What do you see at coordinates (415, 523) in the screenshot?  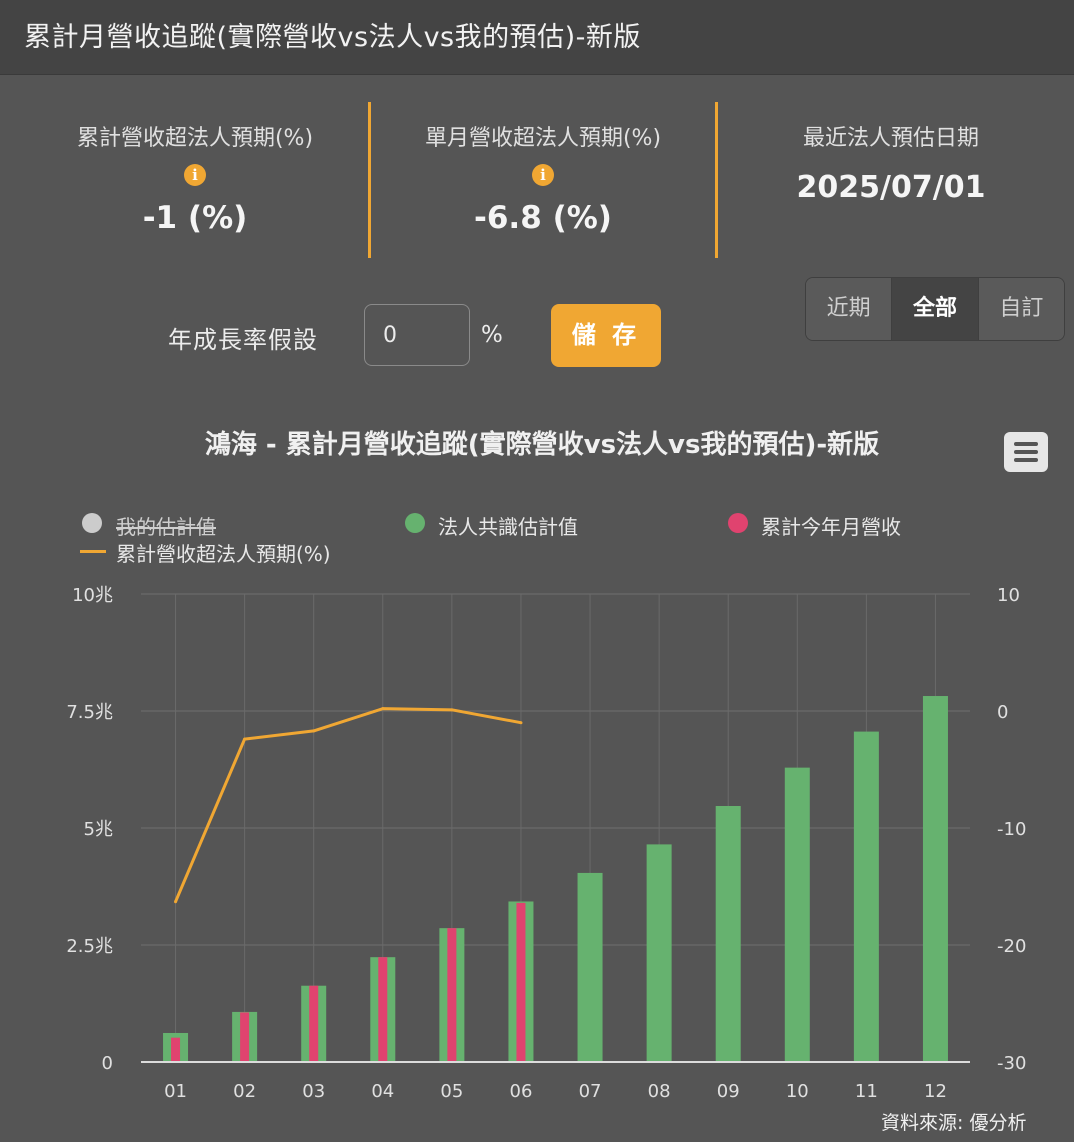 I see `legend-dot-consensus` at bounding box center [415, 523].